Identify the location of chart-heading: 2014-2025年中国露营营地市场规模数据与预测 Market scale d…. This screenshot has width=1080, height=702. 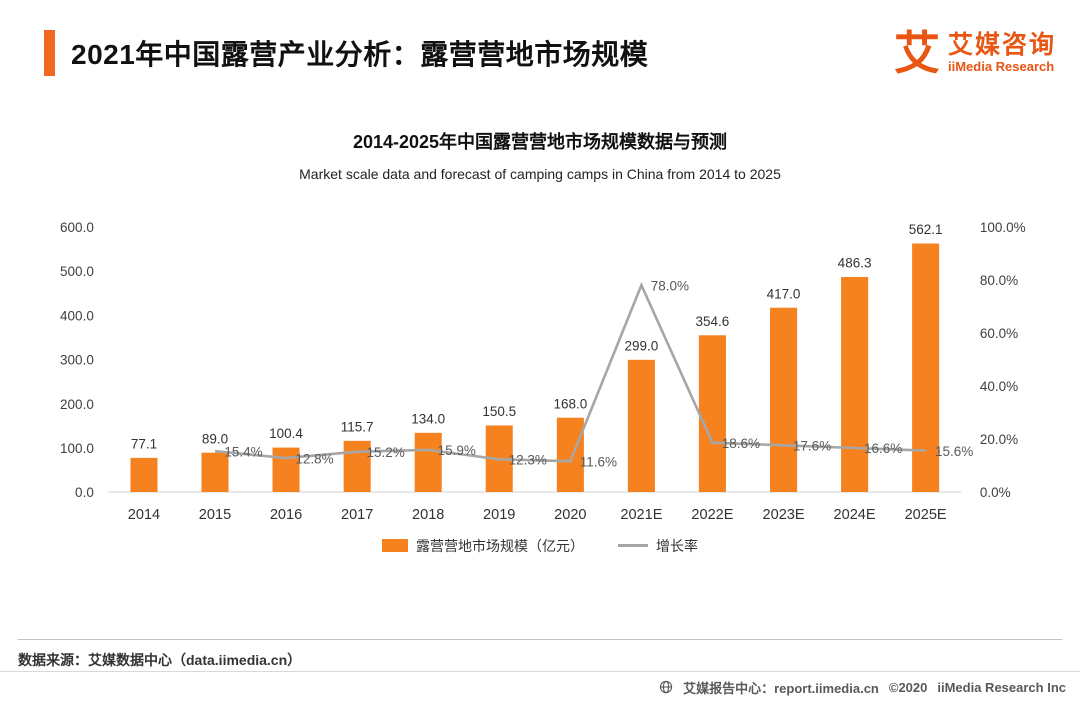
(540, 155).